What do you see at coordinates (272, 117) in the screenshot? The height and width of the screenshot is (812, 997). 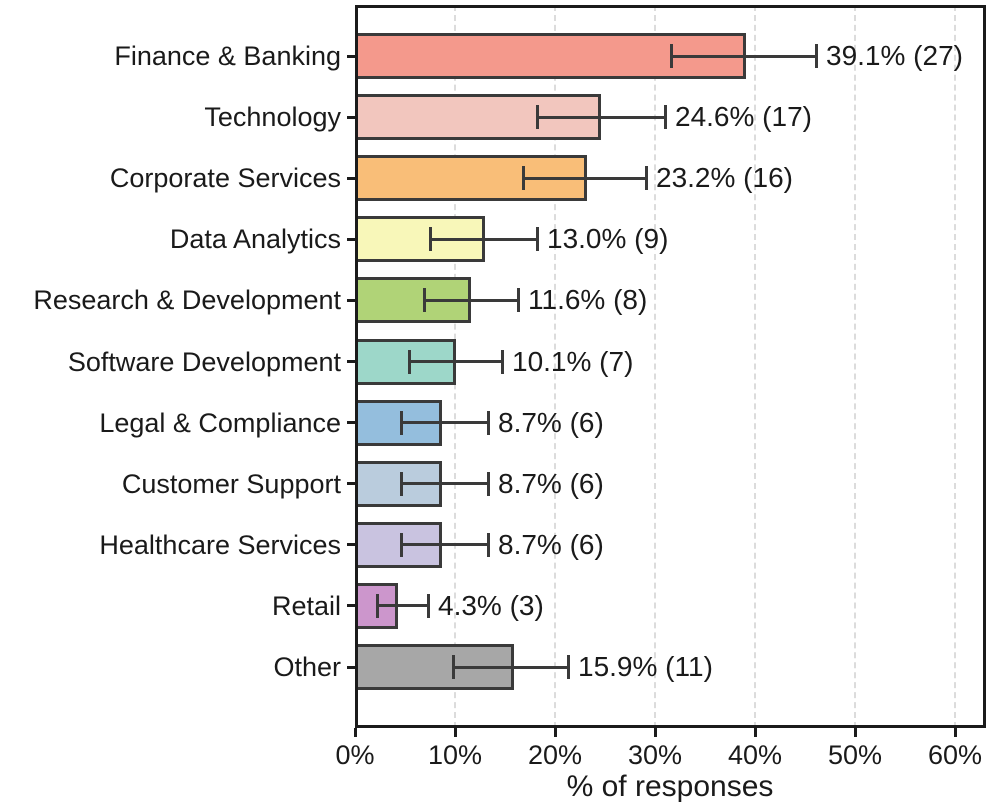 I see `category-label: Technology` at bounding box center [272, 117].